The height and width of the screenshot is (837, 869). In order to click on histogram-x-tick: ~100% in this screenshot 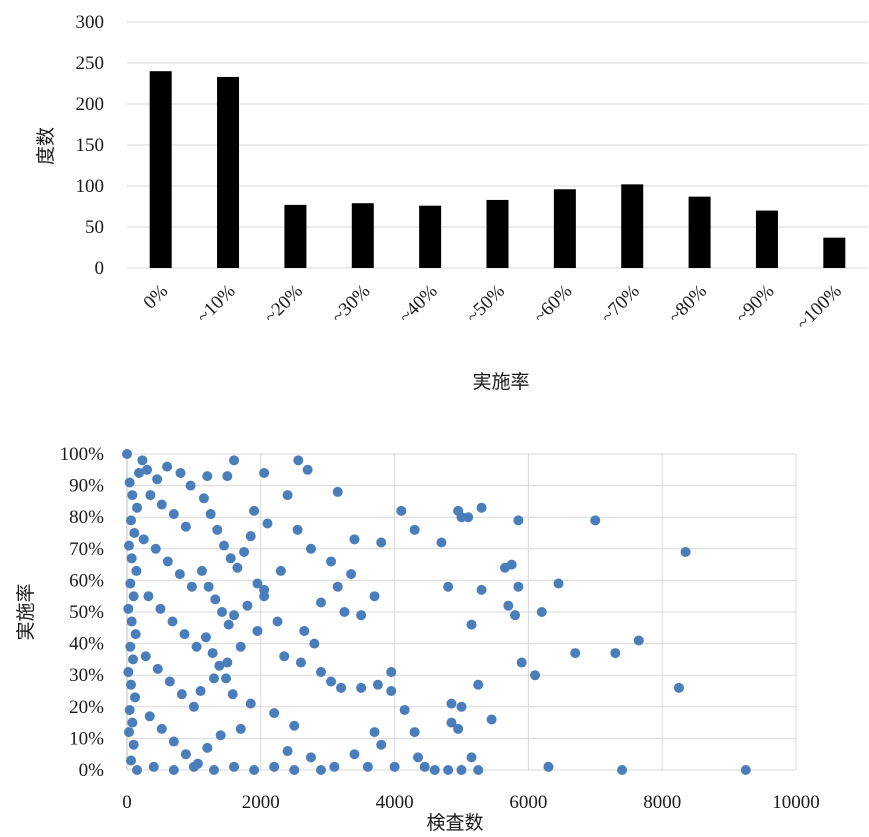, I will do `click(819, 308)`.